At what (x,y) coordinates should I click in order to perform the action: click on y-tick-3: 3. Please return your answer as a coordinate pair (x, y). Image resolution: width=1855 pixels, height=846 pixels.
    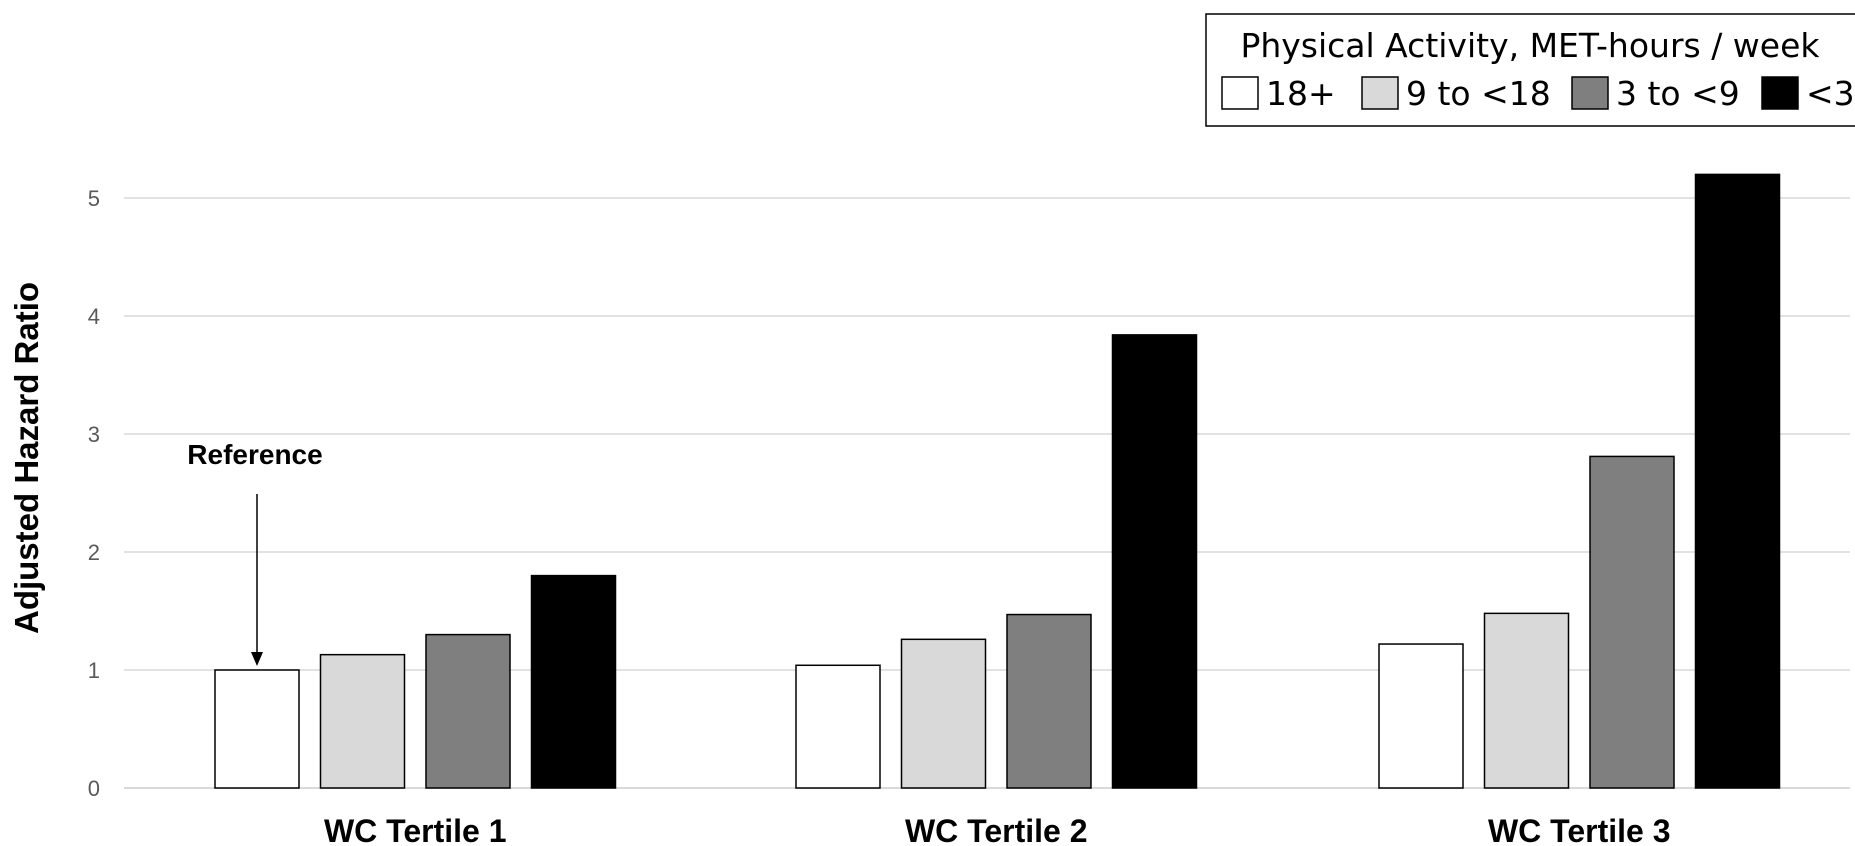
    Looking at the image, I should click on (94, 434).